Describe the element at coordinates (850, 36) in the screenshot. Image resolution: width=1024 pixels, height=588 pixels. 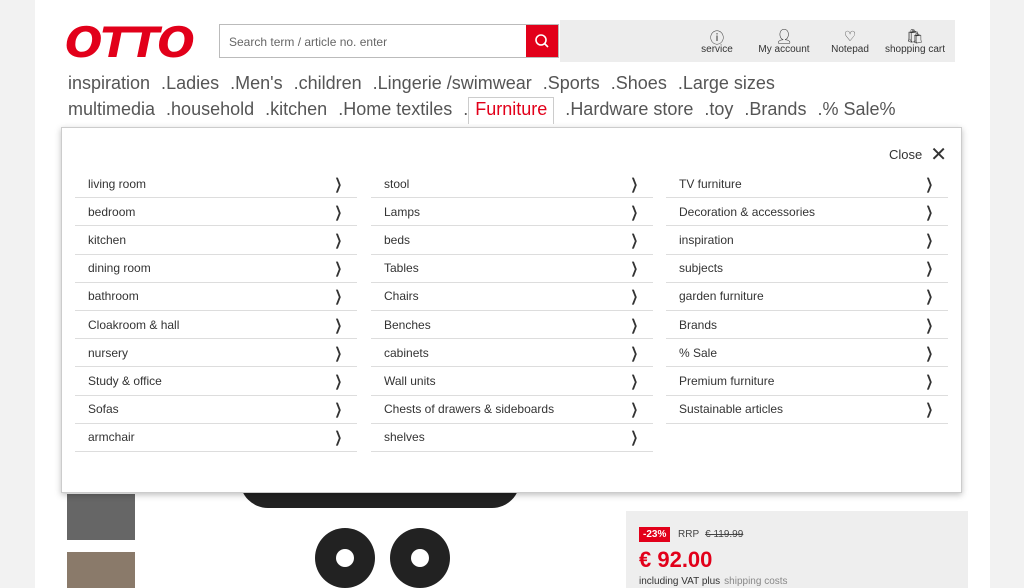
I see `heart-icon: ♡` at that location.